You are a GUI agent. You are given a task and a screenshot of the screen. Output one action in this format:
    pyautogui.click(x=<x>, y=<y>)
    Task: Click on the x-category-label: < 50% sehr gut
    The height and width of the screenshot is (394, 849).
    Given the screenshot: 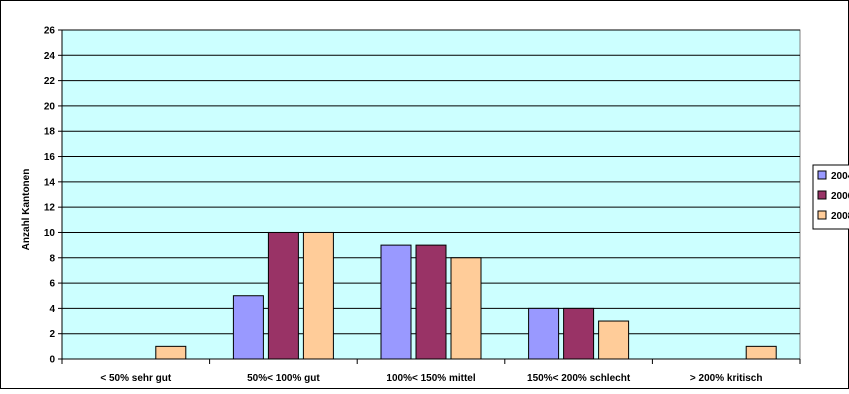 What is the action you would take?
    pyautogui.click(x=136, y=378)
    